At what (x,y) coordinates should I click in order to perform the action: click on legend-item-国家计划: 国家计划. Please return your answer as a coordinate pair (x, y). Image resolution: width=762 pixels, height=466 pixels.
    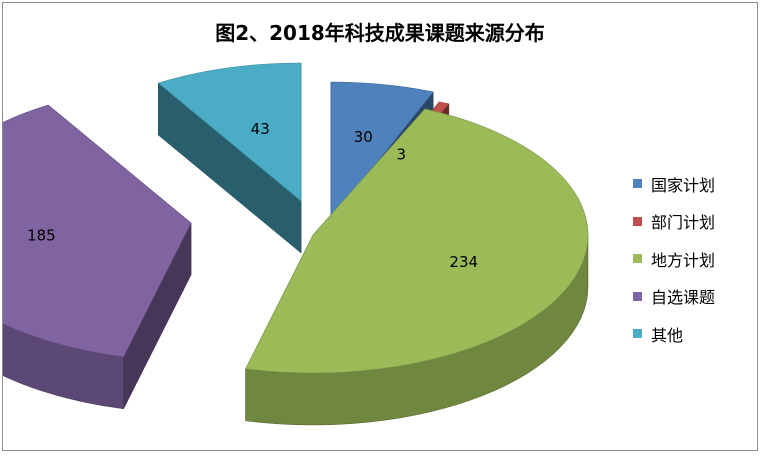
    Looking at the image, I should click on (674, 184).